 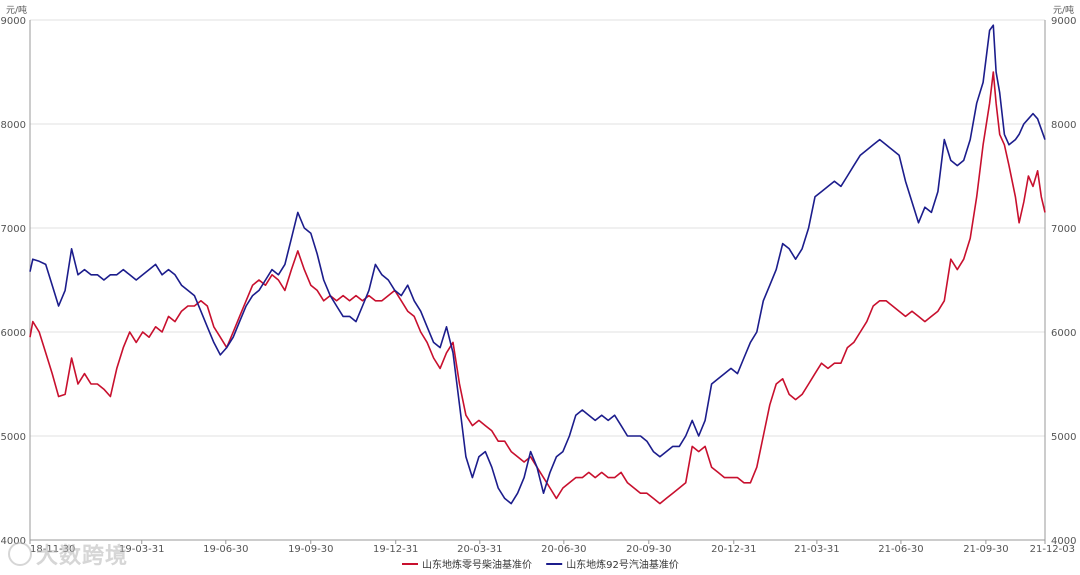 I want to click on legend: 山东地炼零号柴油基准价 山东地炼92号汽油基准价, so click(x=540, y=564).